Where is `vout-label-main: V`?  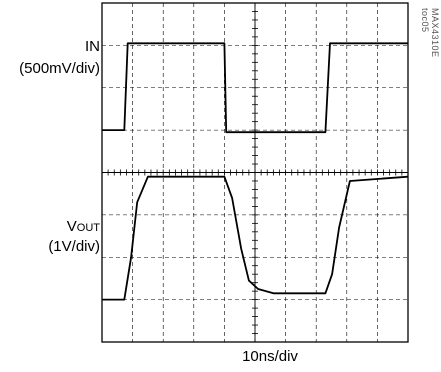
vout-label-main: V is located at coordinates (71, 226).